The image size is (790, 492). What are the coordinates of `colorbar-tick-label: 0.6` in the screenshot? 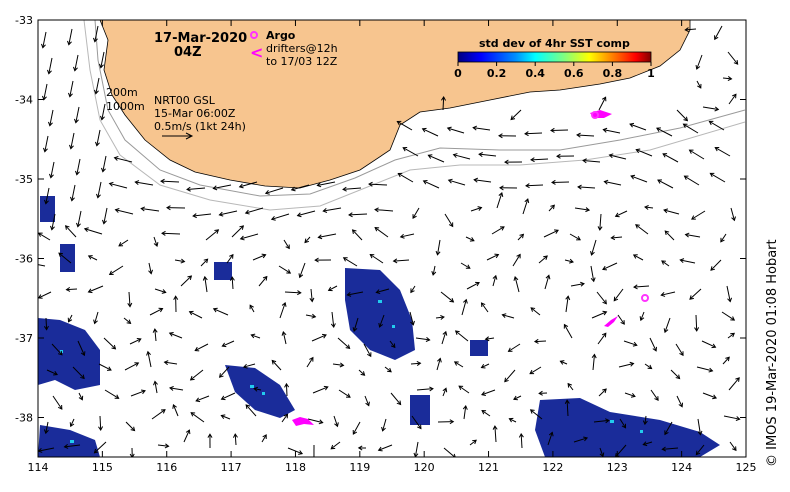 It's located at (574, 73).